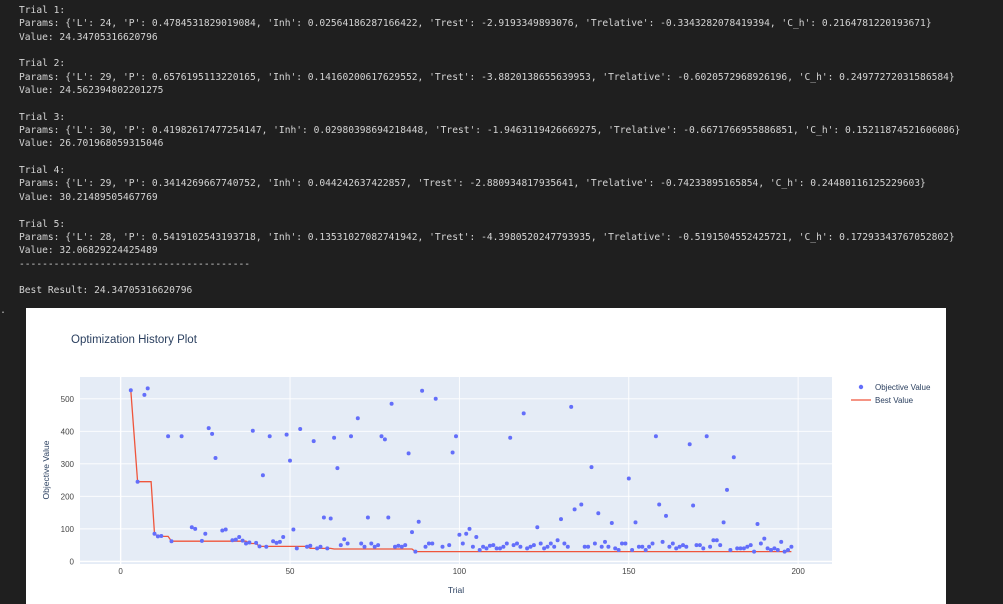 This screenshot has width=1003, height=604. What do you see at coordinates (460, 571) in the screenshot?
I see `x-tick-label: 100` at bounding box center [460, 571].